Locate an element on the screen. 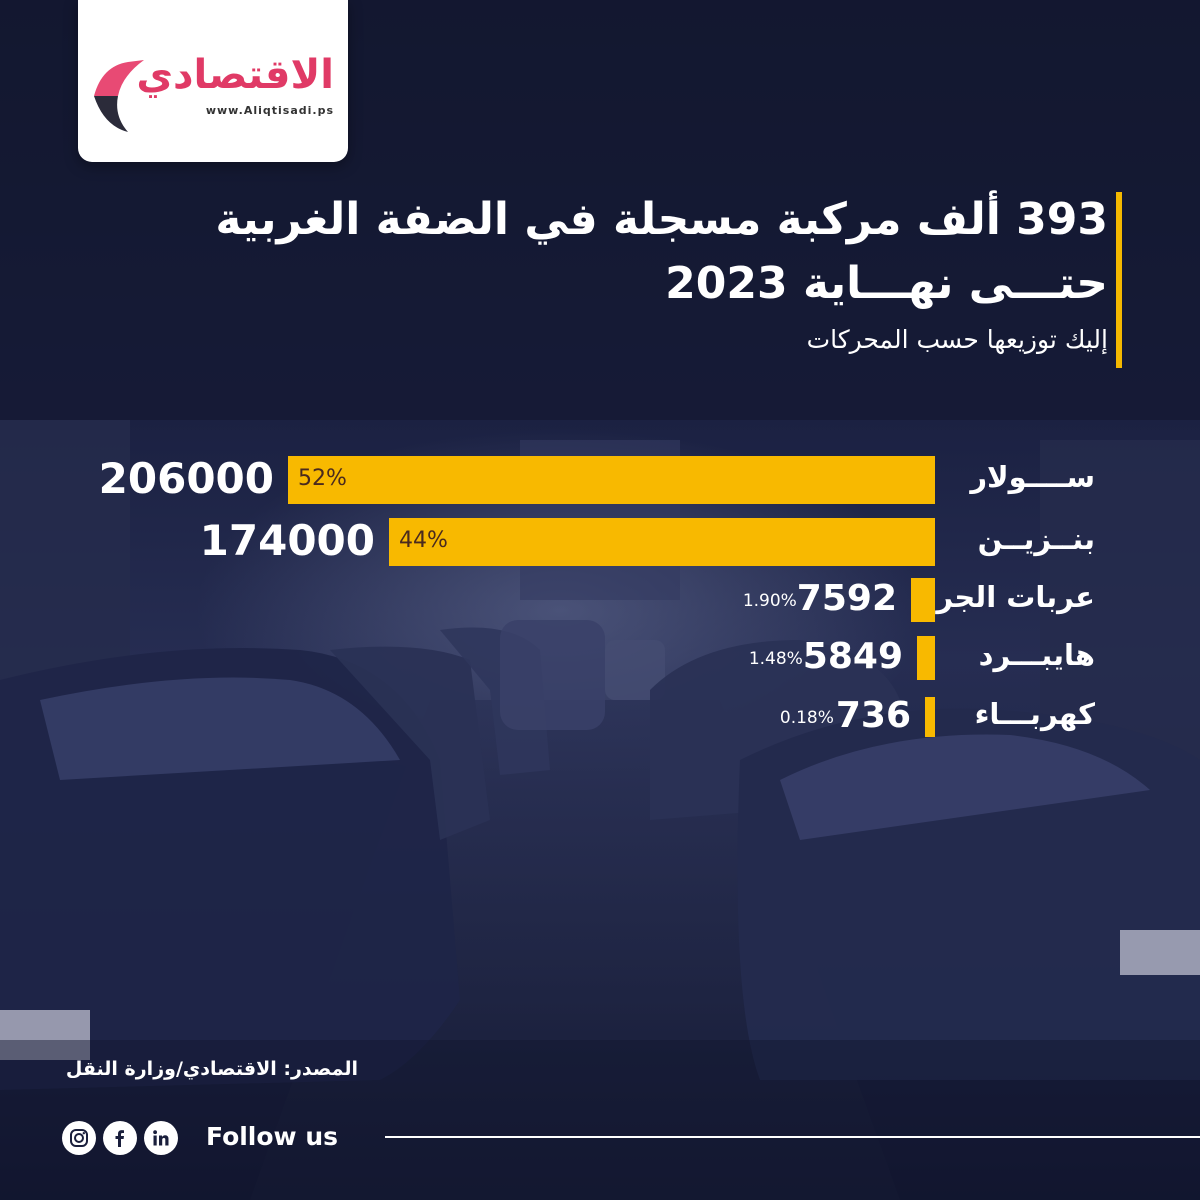  value-label: 5849 is located at coordinates (852, 656).